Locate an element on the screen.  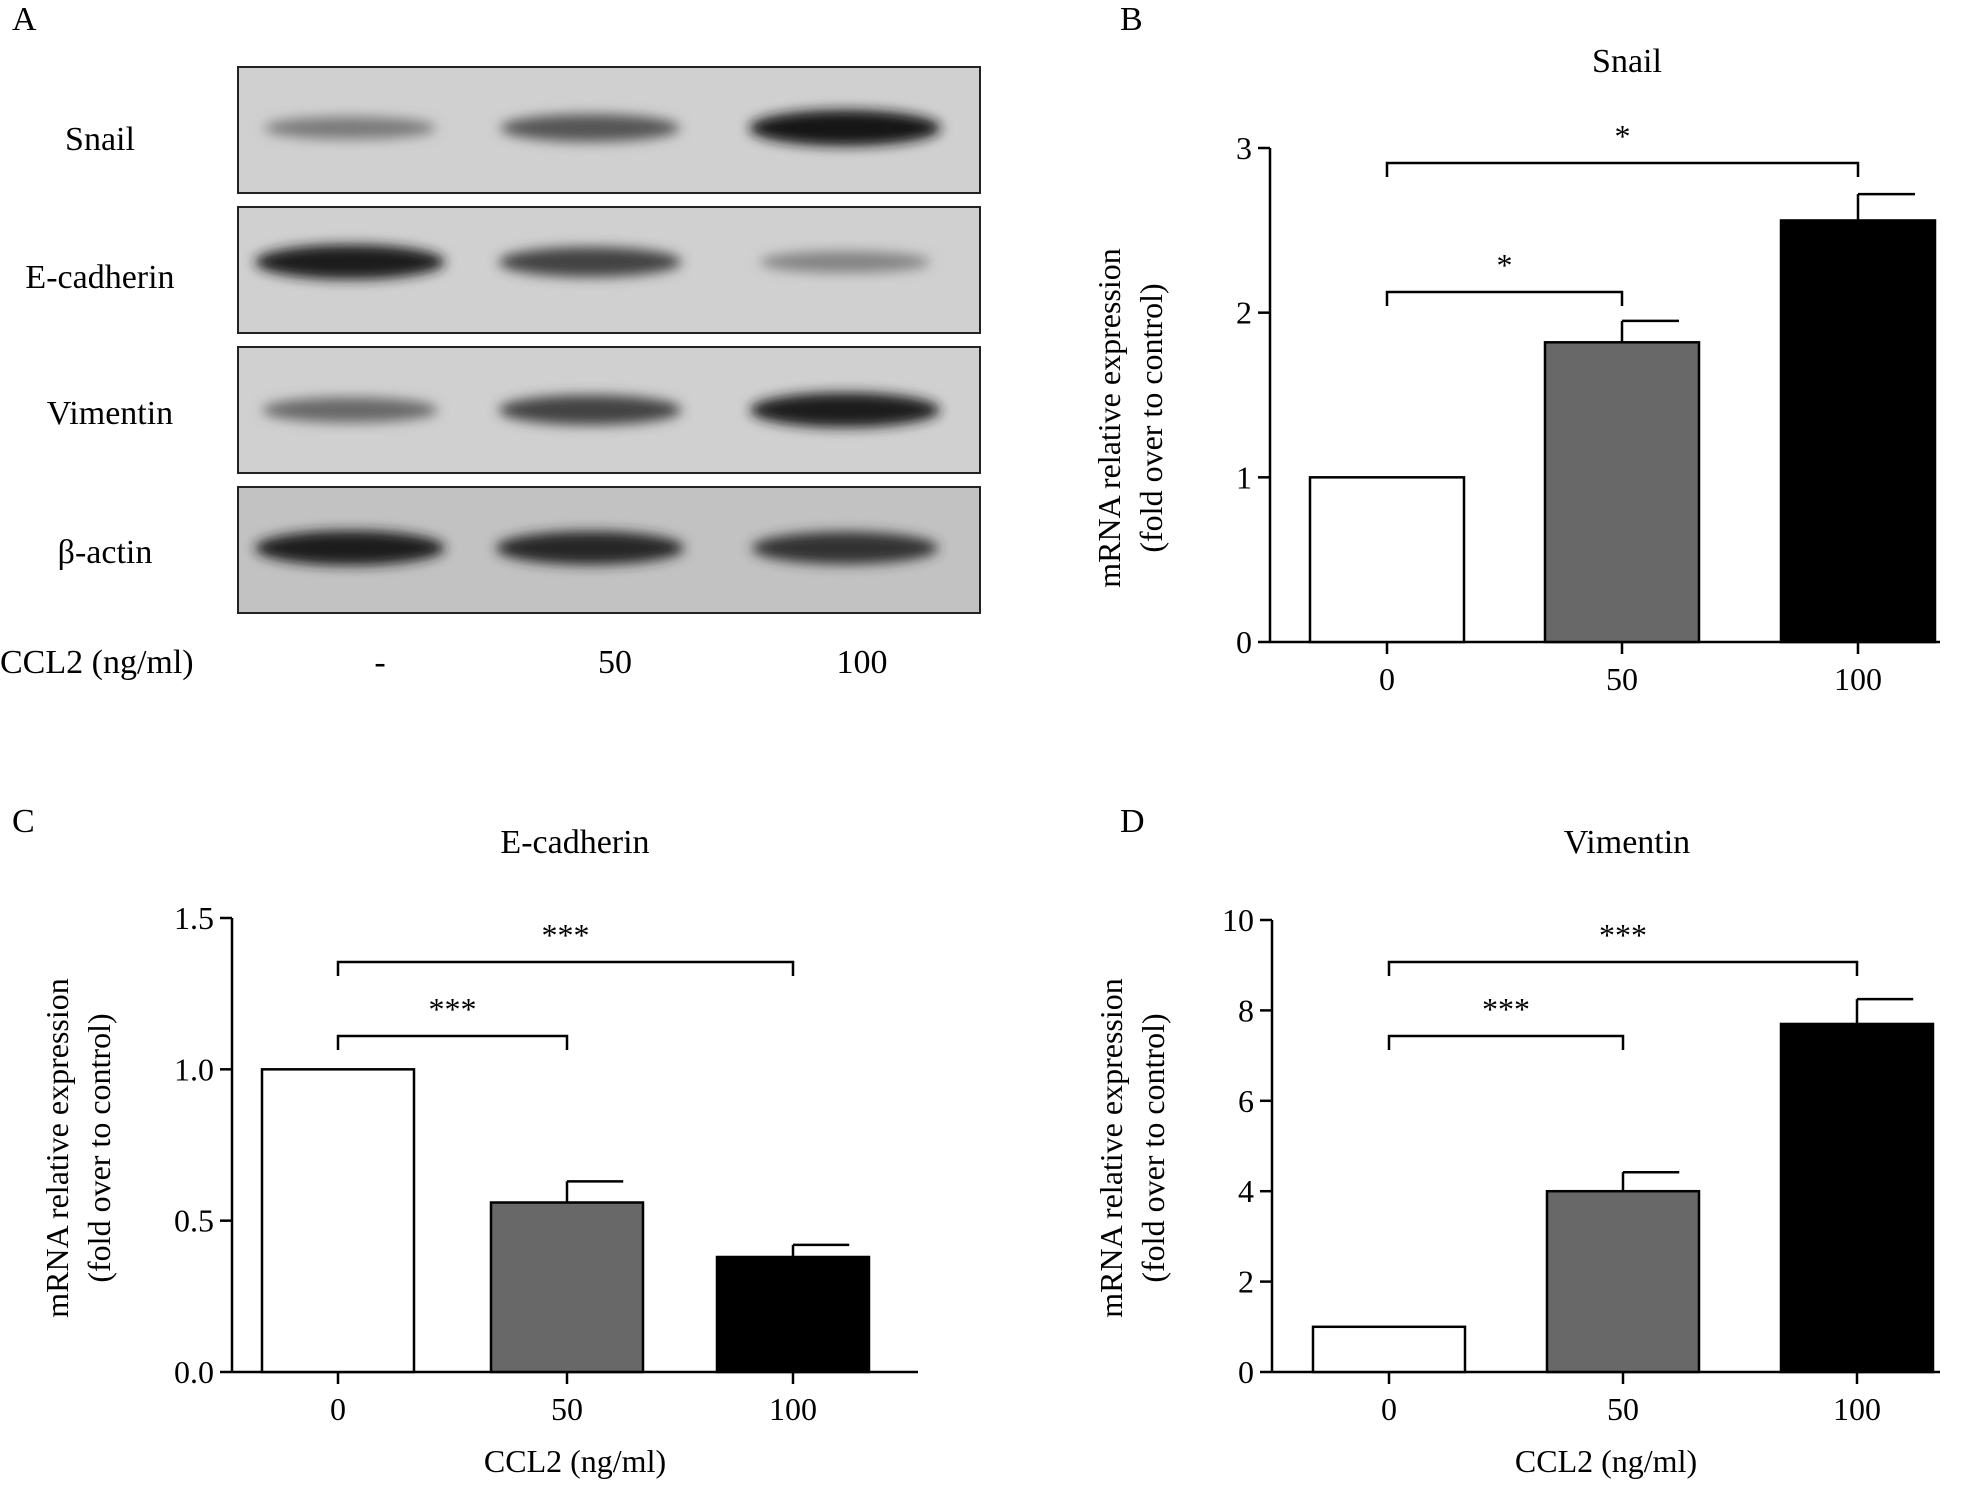
blot-row-label-e-cadherin: E-cadherin is located at coordinates (99, 277).